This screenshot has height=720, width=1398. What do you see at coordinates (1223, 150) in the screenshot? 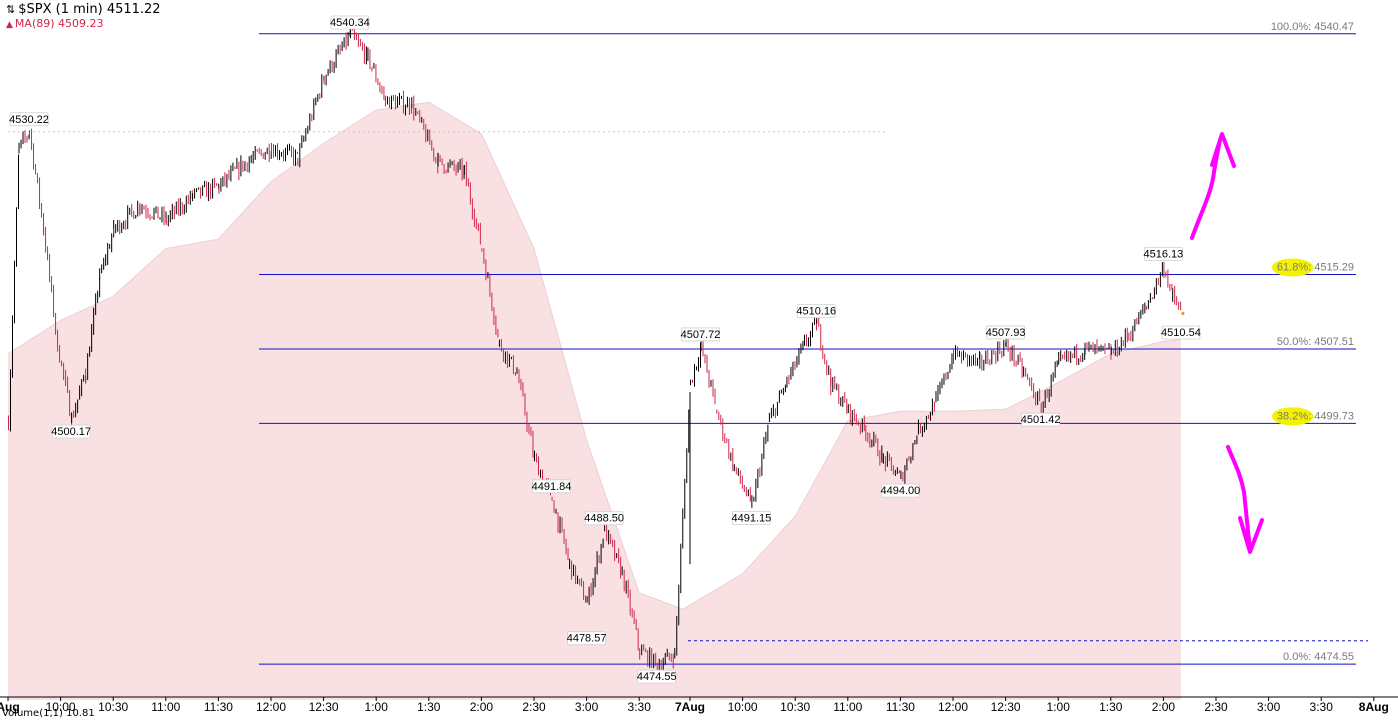
I see `arrow-up-head` at bounding box center [1223, 150].